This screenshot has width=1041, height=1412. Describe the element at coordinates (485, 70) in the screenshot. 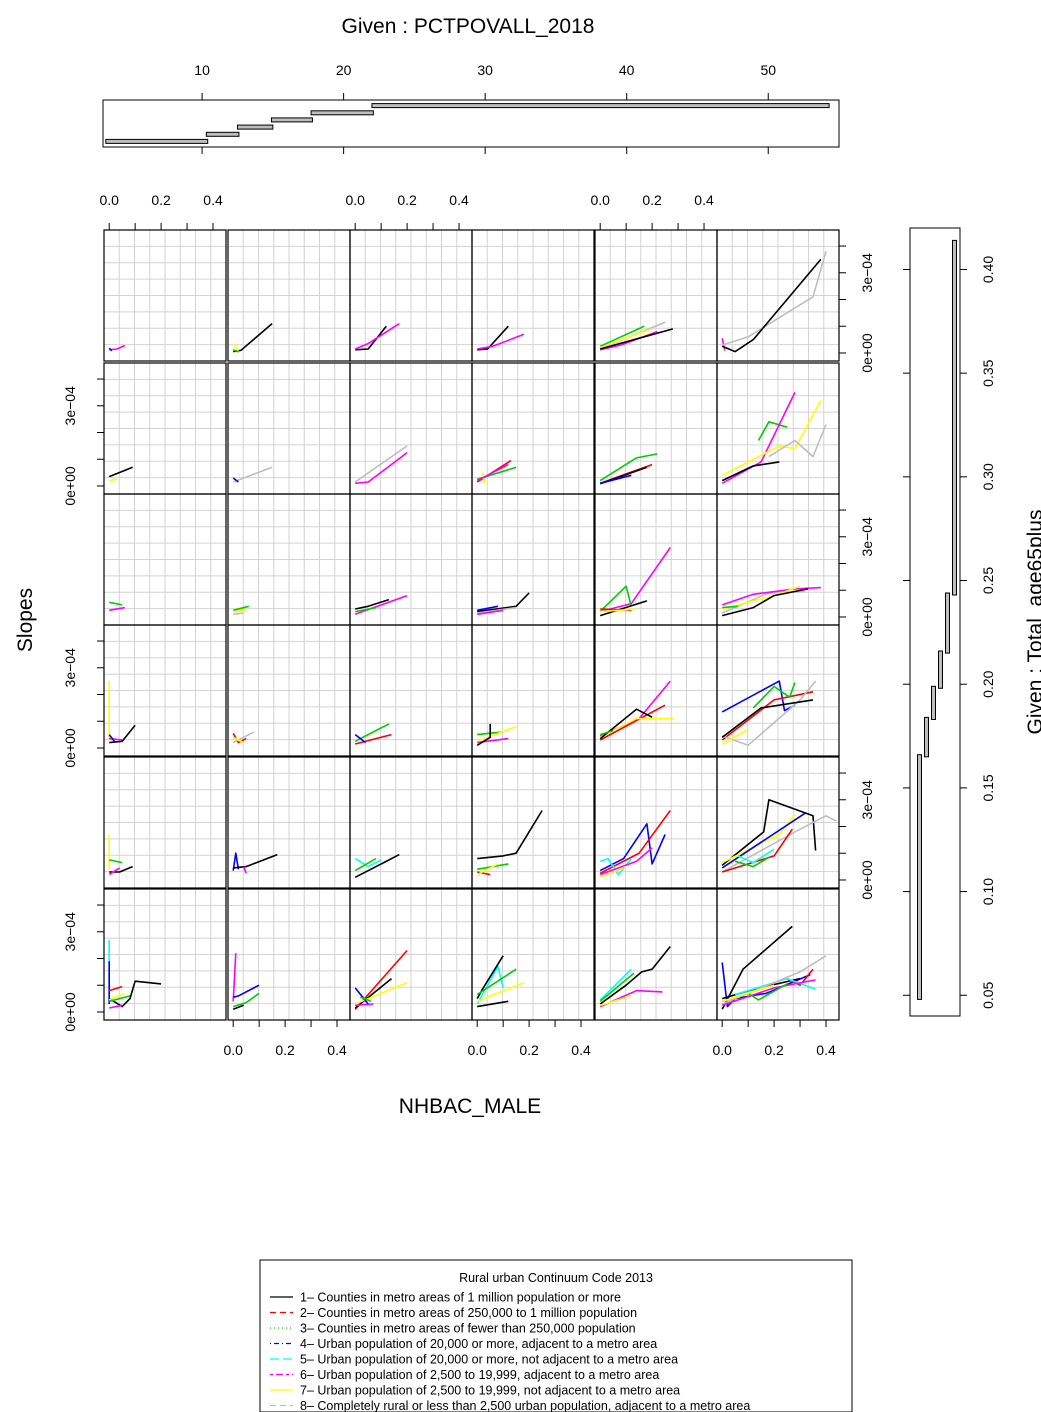

I see `top-tick-label: 30` at that location.